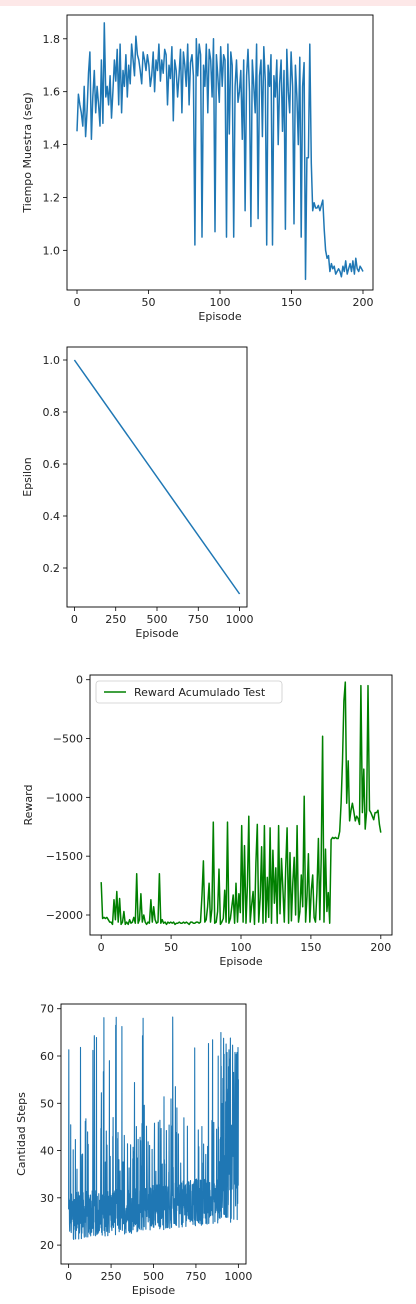  I want to click on y-tick-label: 70, so click(47, 1009).